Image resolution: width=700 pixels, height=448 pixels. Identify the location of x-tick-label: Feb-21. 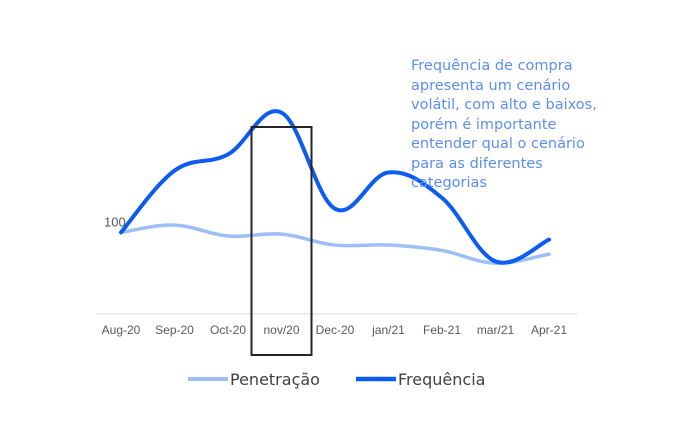
(442, 330).